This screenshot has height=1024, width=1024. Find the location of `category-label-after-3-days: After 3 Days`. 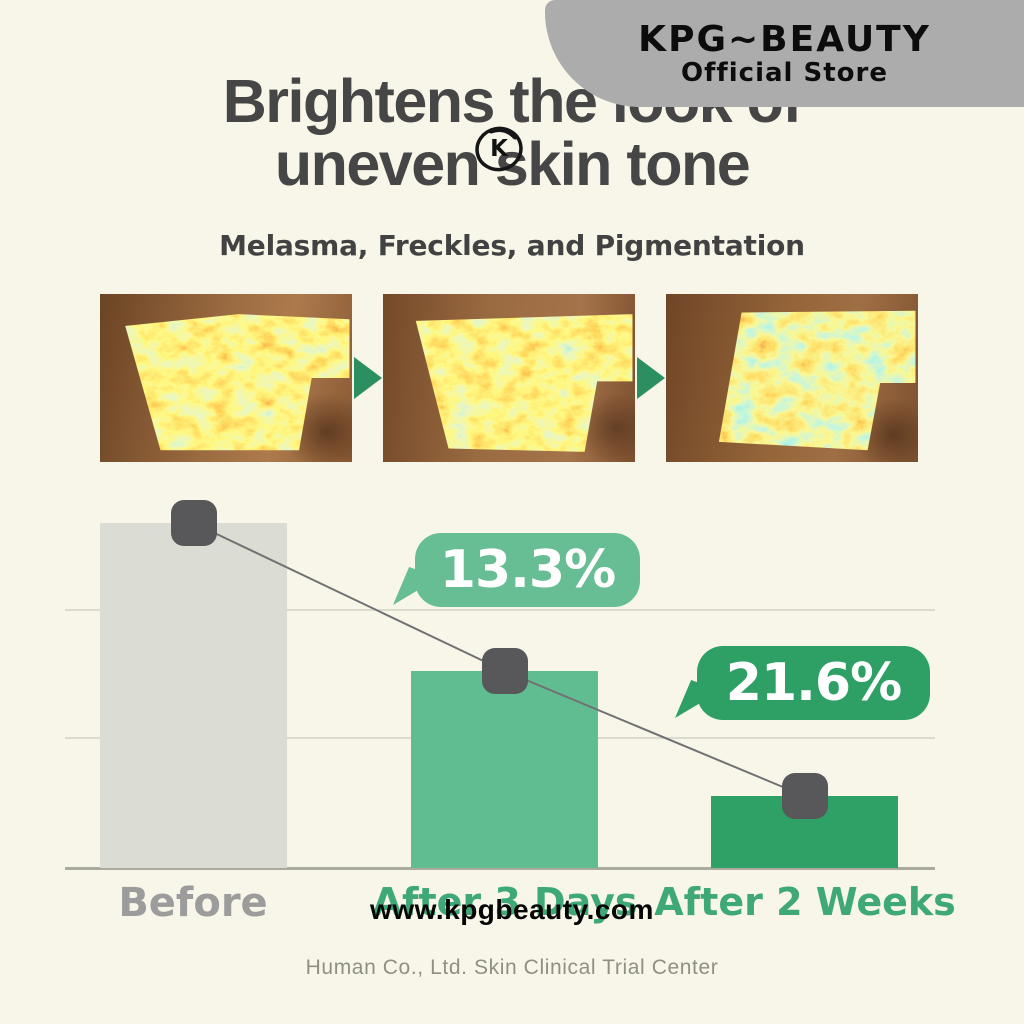

category-label-after-3-days: After 3 Days is located at coordinates (505, 902).